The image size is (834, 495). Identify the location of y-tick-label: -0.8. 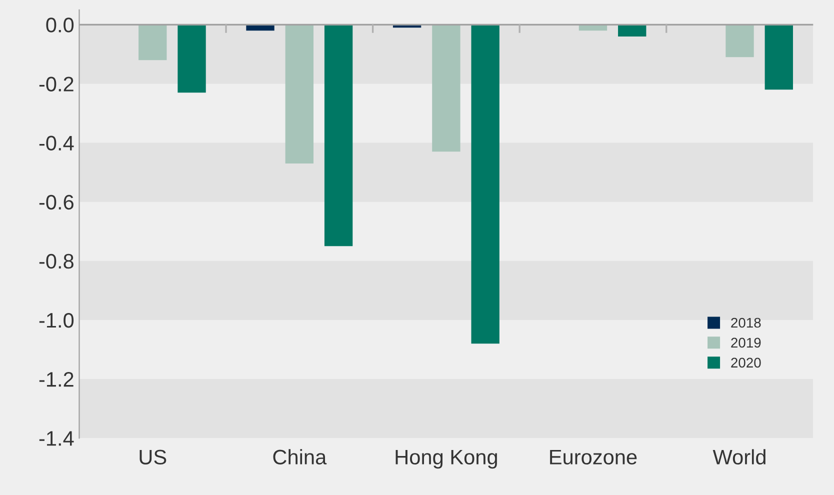
(56, 261).